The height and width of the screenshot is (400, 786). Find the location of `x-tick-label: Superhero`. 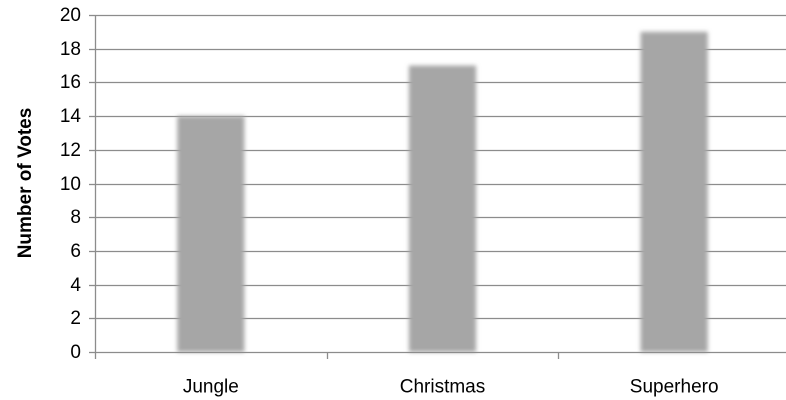

x-tick-label: Superhero is located at coordinates (674, 387).